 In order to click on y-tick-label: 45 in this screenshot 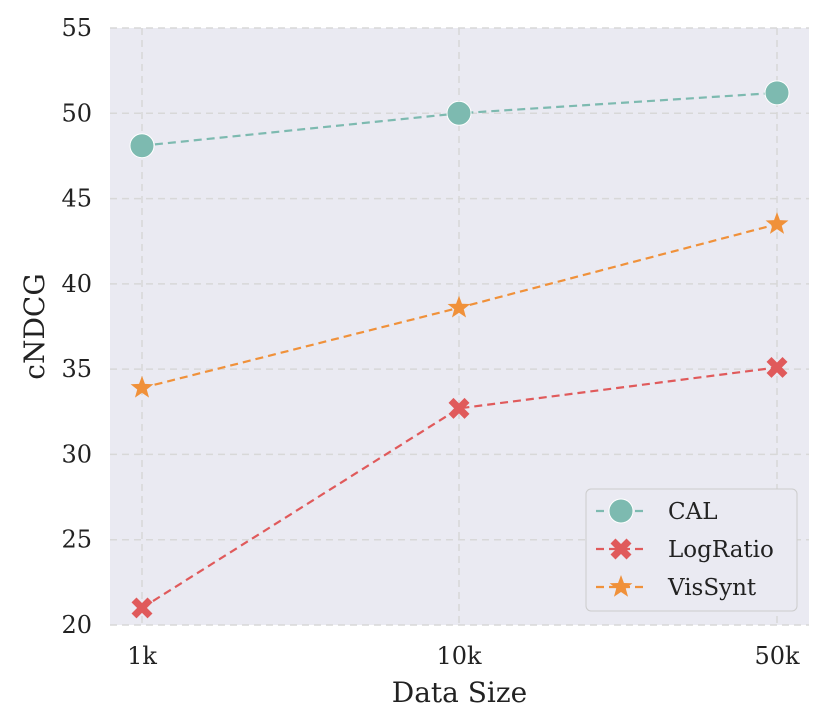, I will do `click(76, 199)`.